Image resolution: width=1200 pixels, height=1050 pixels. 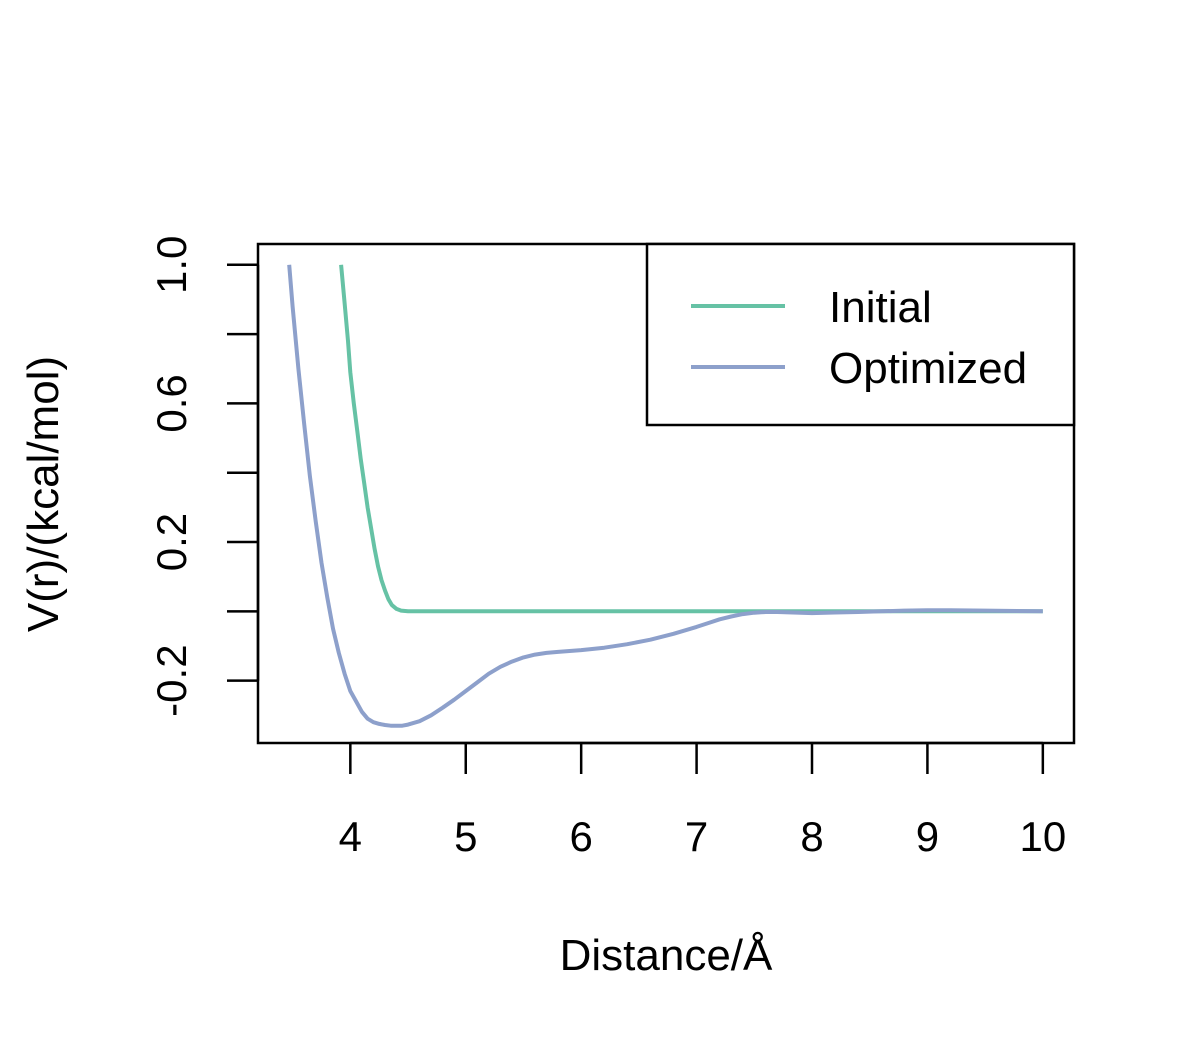 I want to click on x-tick-label: 10, so click(x=1042, y=836).